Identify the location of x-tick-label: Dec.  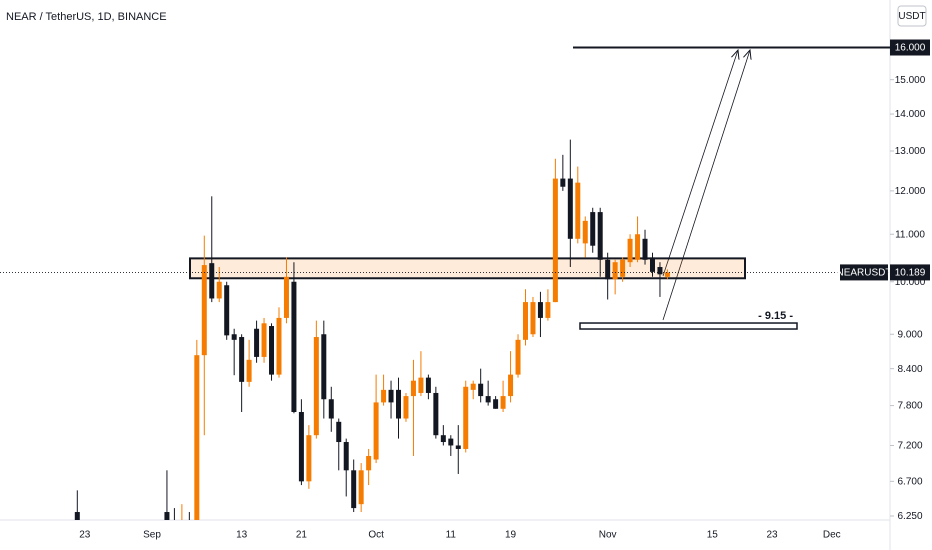
(832, 535).